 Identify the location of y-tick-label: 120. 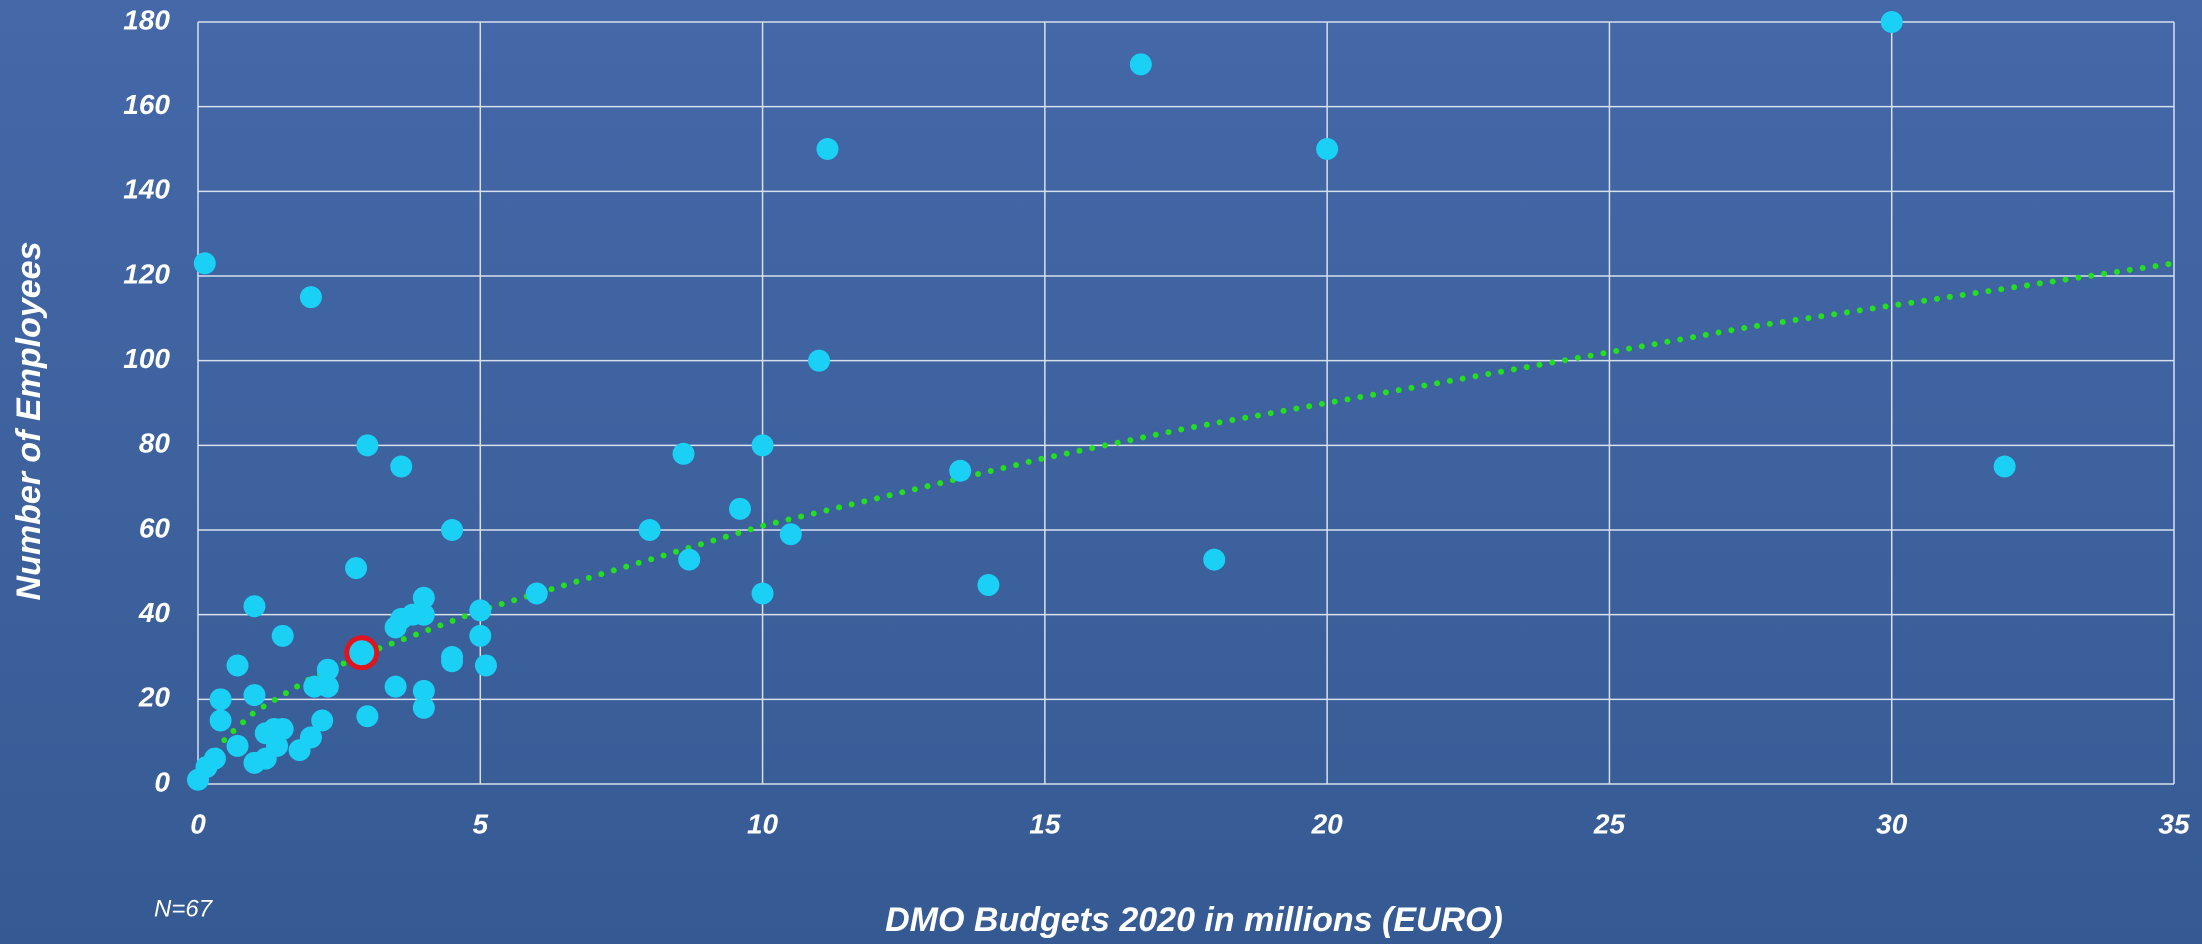
(146, 273).